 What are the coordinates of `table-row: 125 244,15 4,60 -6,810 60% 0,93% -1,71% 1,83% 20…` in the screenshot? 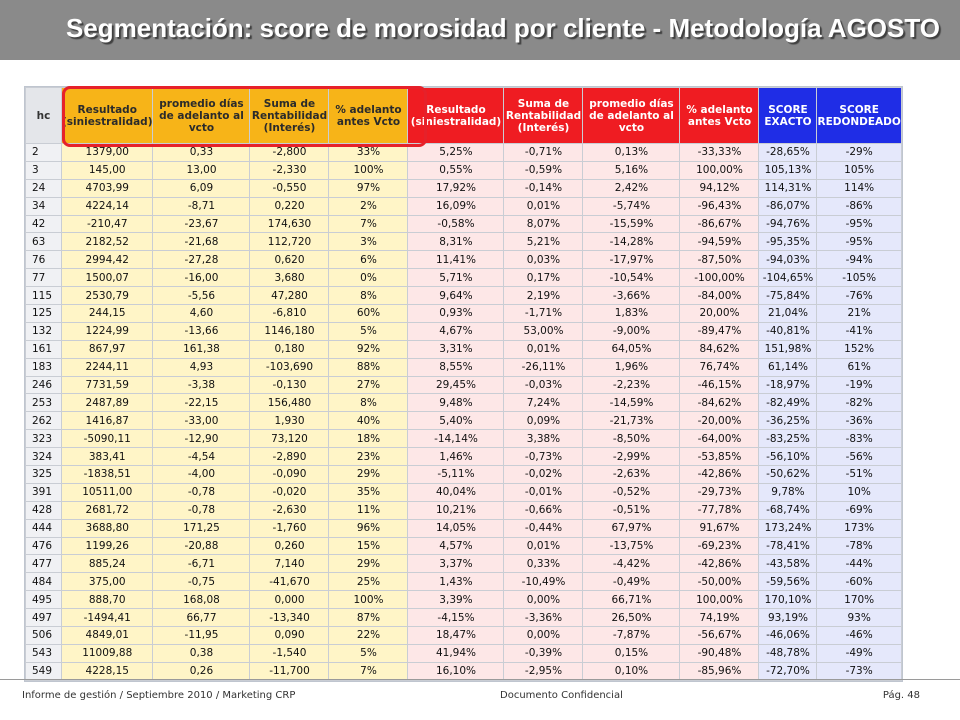 It's located at (463, 313).